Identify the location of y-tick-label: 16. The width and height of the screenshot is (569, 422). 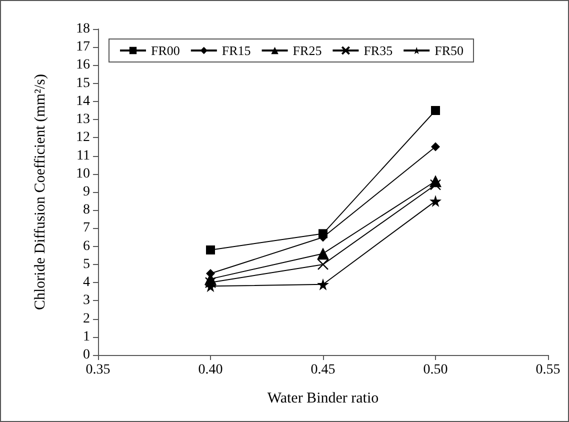
(83, 65).